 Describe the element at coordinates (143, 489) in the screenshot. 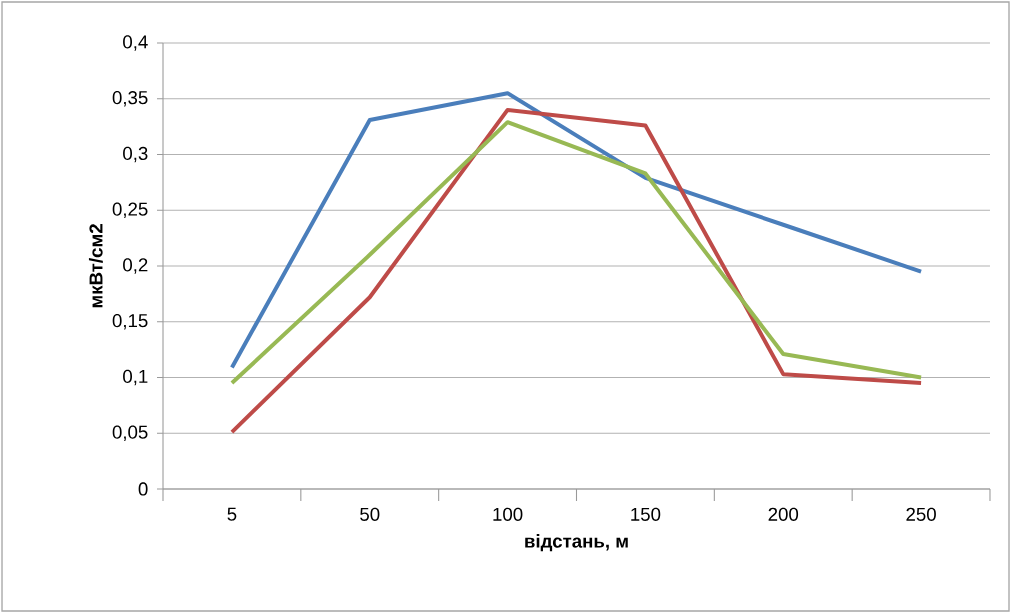

I see `y-tick-label: 0` at that location.